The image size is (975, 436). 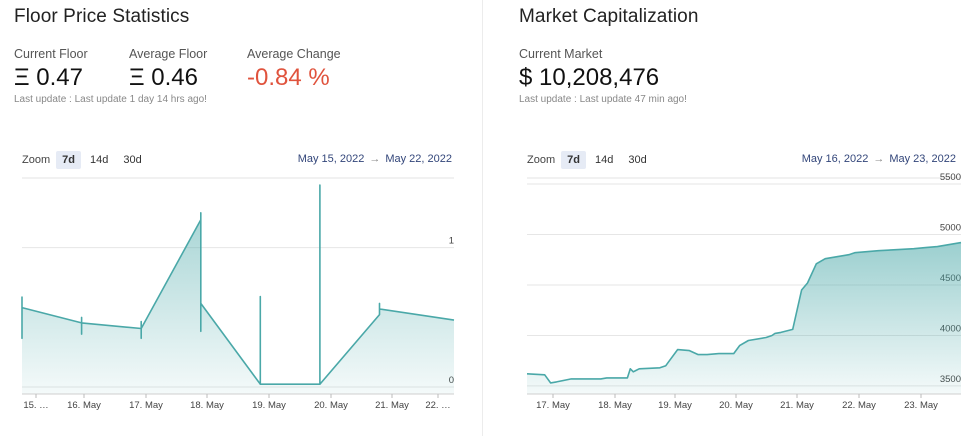 What do you see at coordinates (541, 160) in the screenshot?
I see `market-zoom-label: Zoom` at bounding box center [541, 160].